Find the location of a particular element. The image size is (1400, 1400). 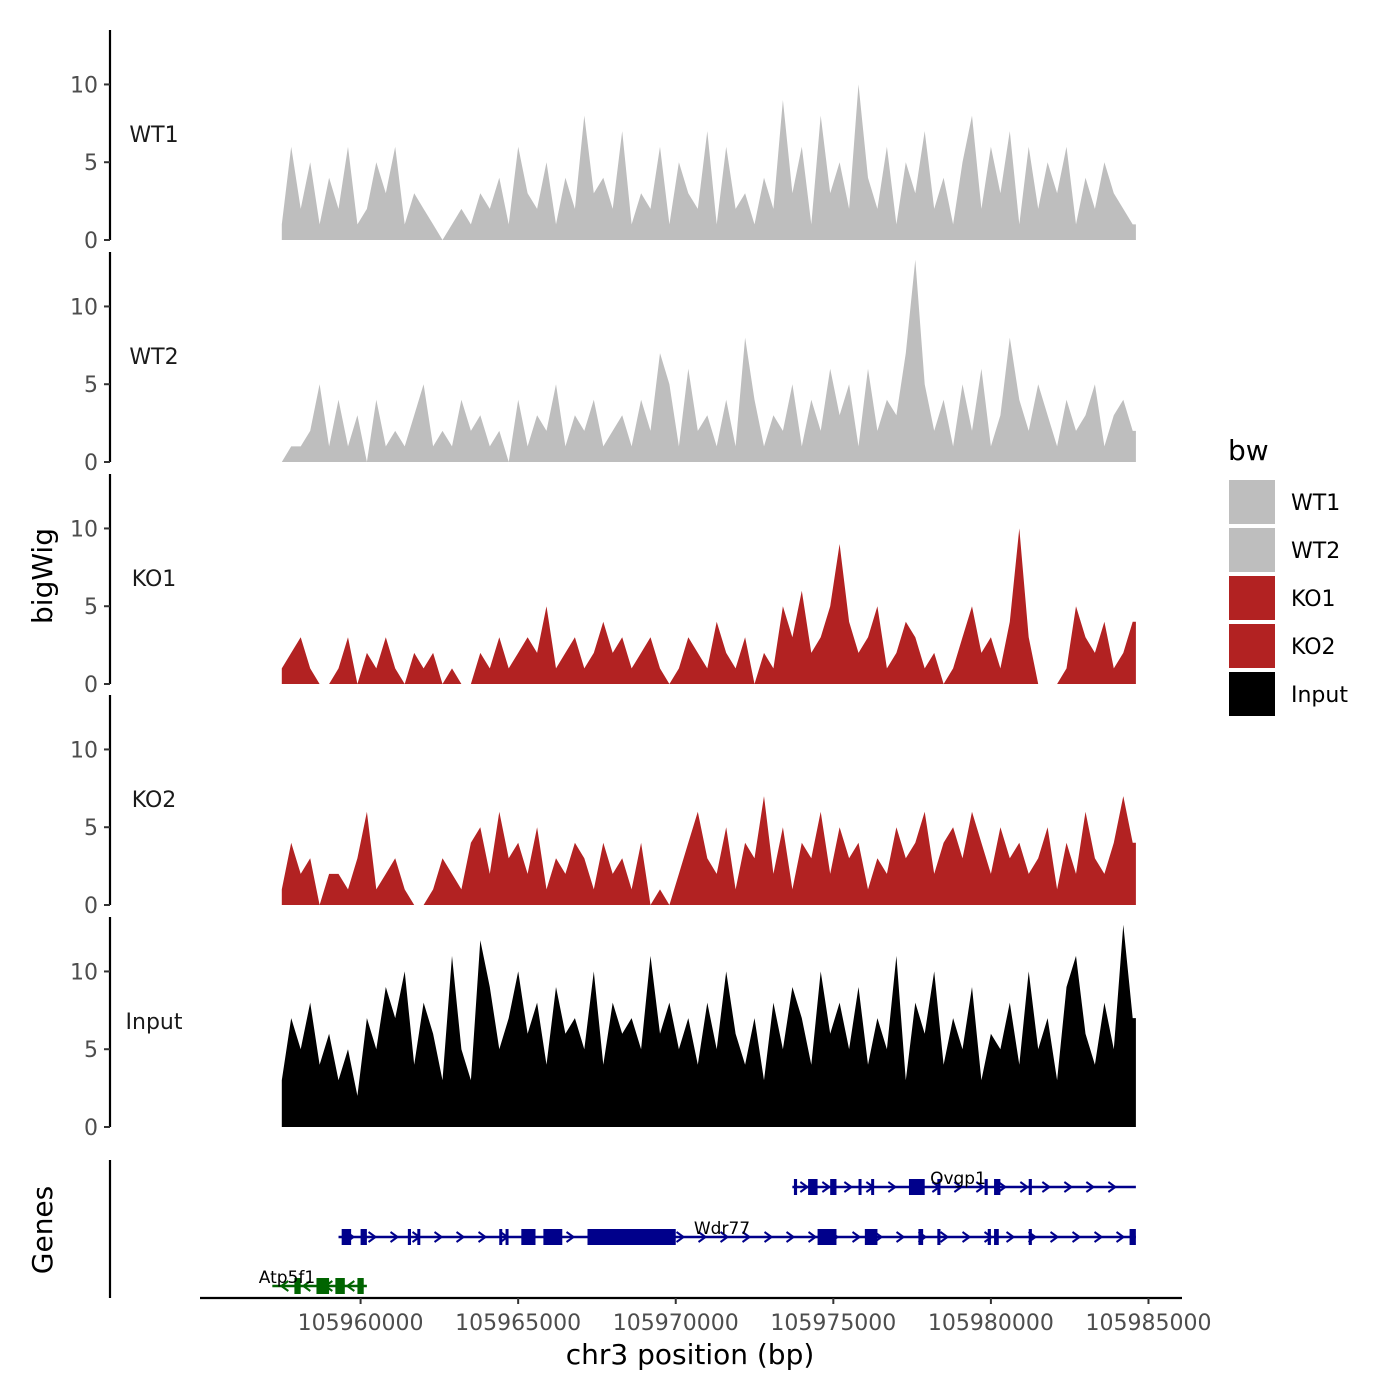

y-axis-title: bigWig is located at coordinates (42, 576).